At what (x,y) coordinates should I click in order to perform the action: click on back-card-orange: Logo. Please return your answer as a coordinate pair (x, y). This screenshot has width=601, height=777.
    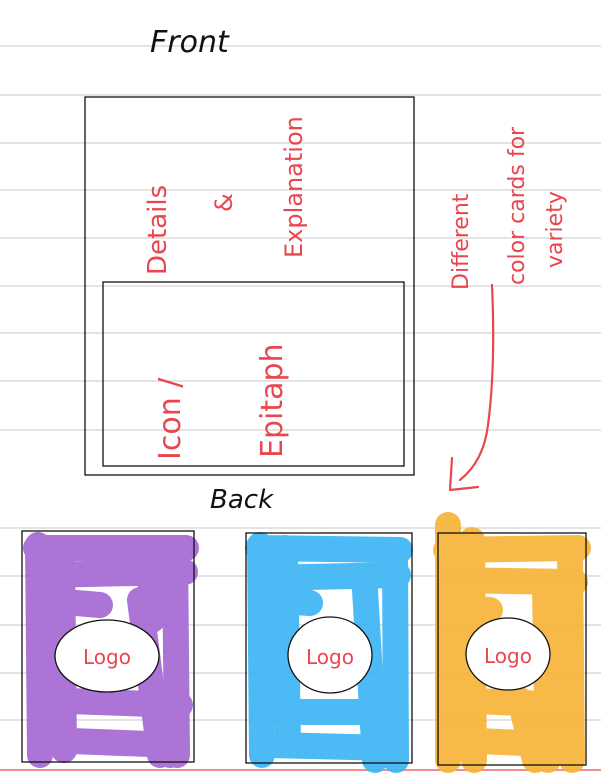
    Looking at the image, I should click on (512, 642).